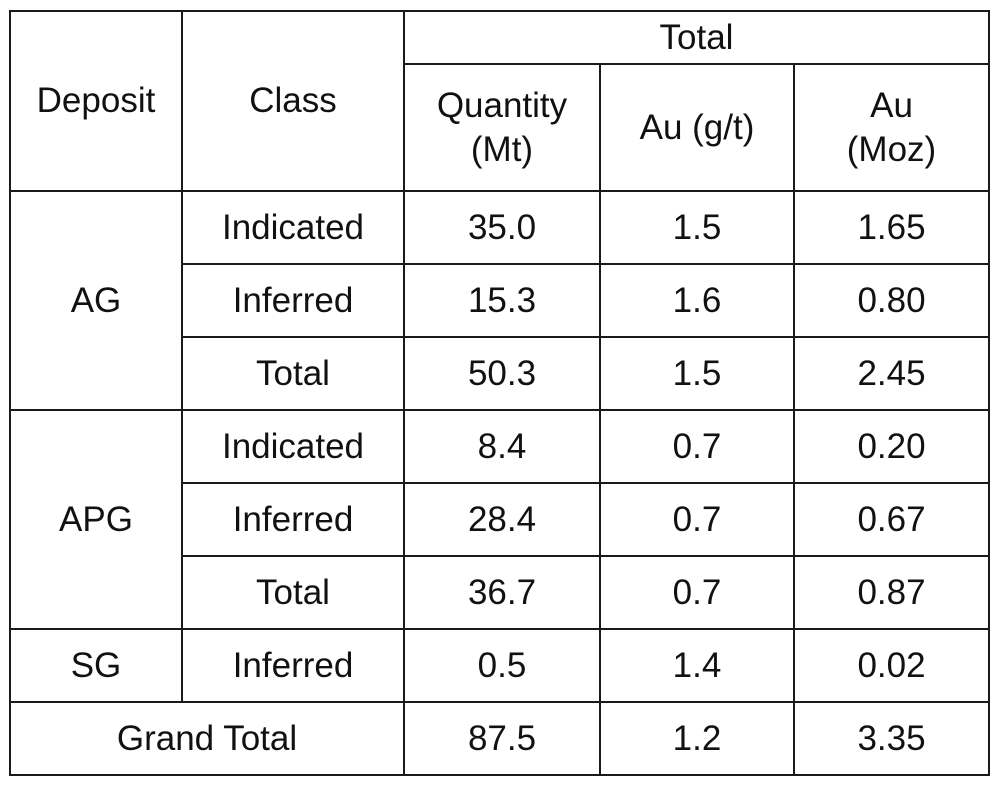  Describe the element at coordinates (697, 738) in the screenshot. I see `grand-total-au-grade: 1.2` at that location.